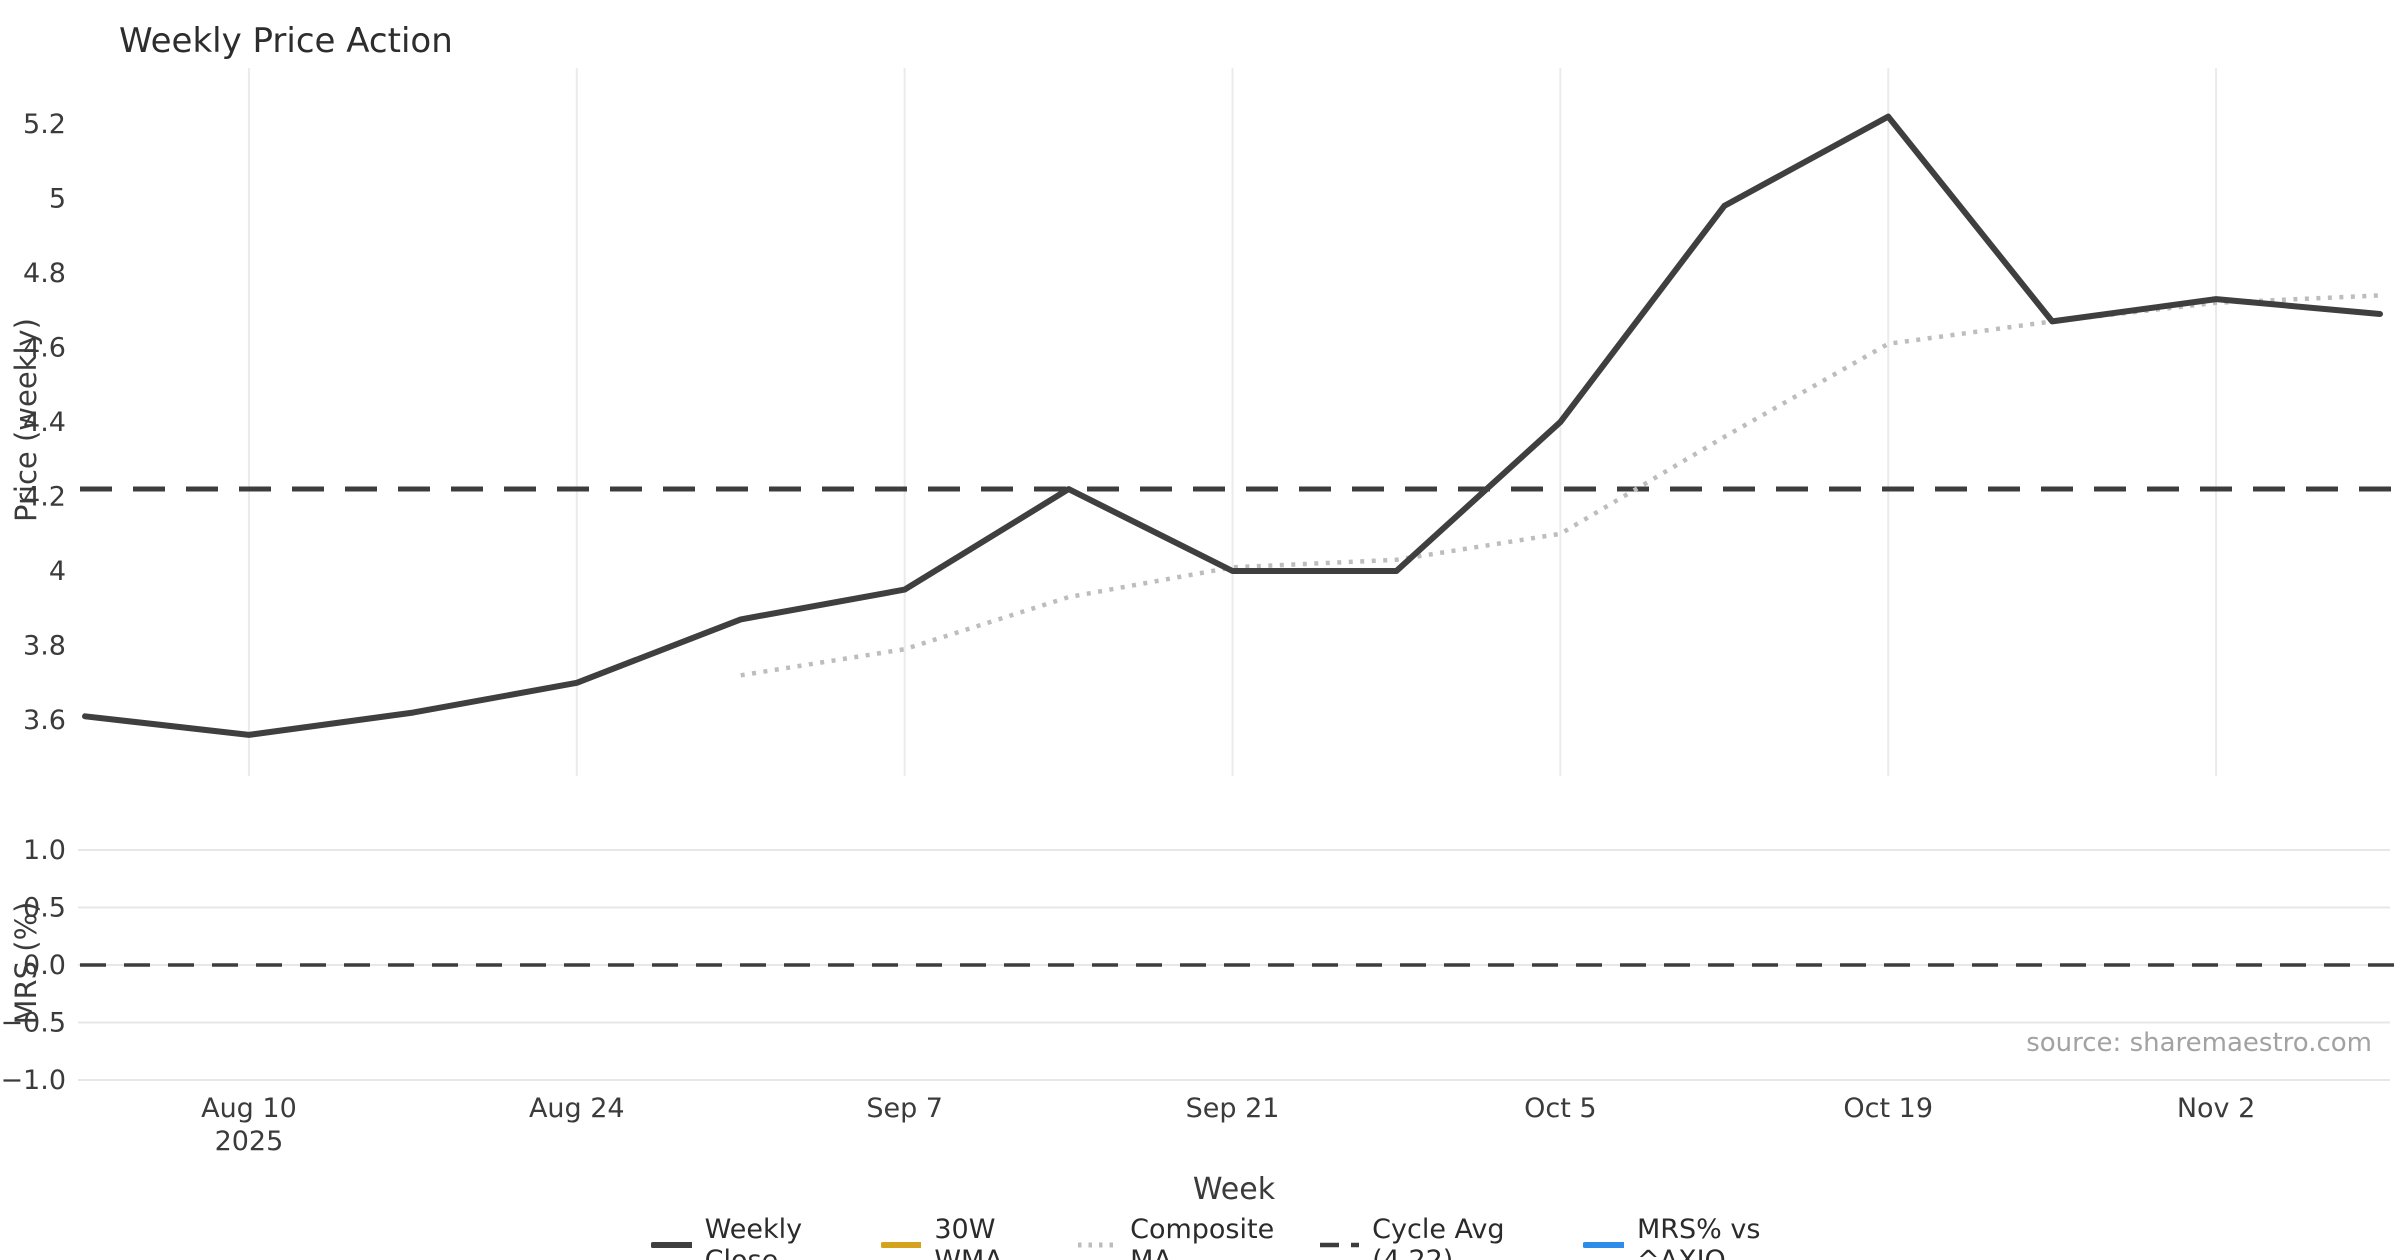 This screenshot has width=2400, height=1260. I want to click on x-tick-label: Sep 21, so click(1233, 1108).